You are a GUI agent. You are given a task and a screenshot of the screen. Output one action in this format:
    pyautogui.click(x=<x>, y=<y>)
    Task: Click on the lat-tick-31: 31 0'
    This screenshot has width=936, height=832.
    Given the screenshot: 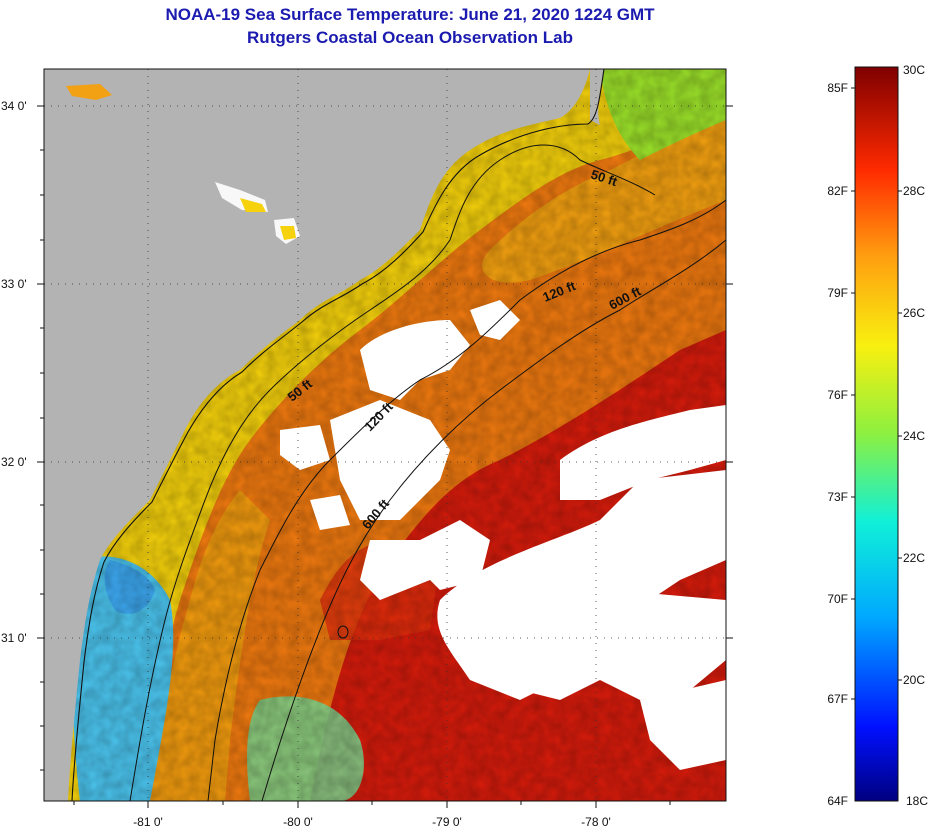 What is the action you would take?
    pyautogui.click(x=14, y=638)
    